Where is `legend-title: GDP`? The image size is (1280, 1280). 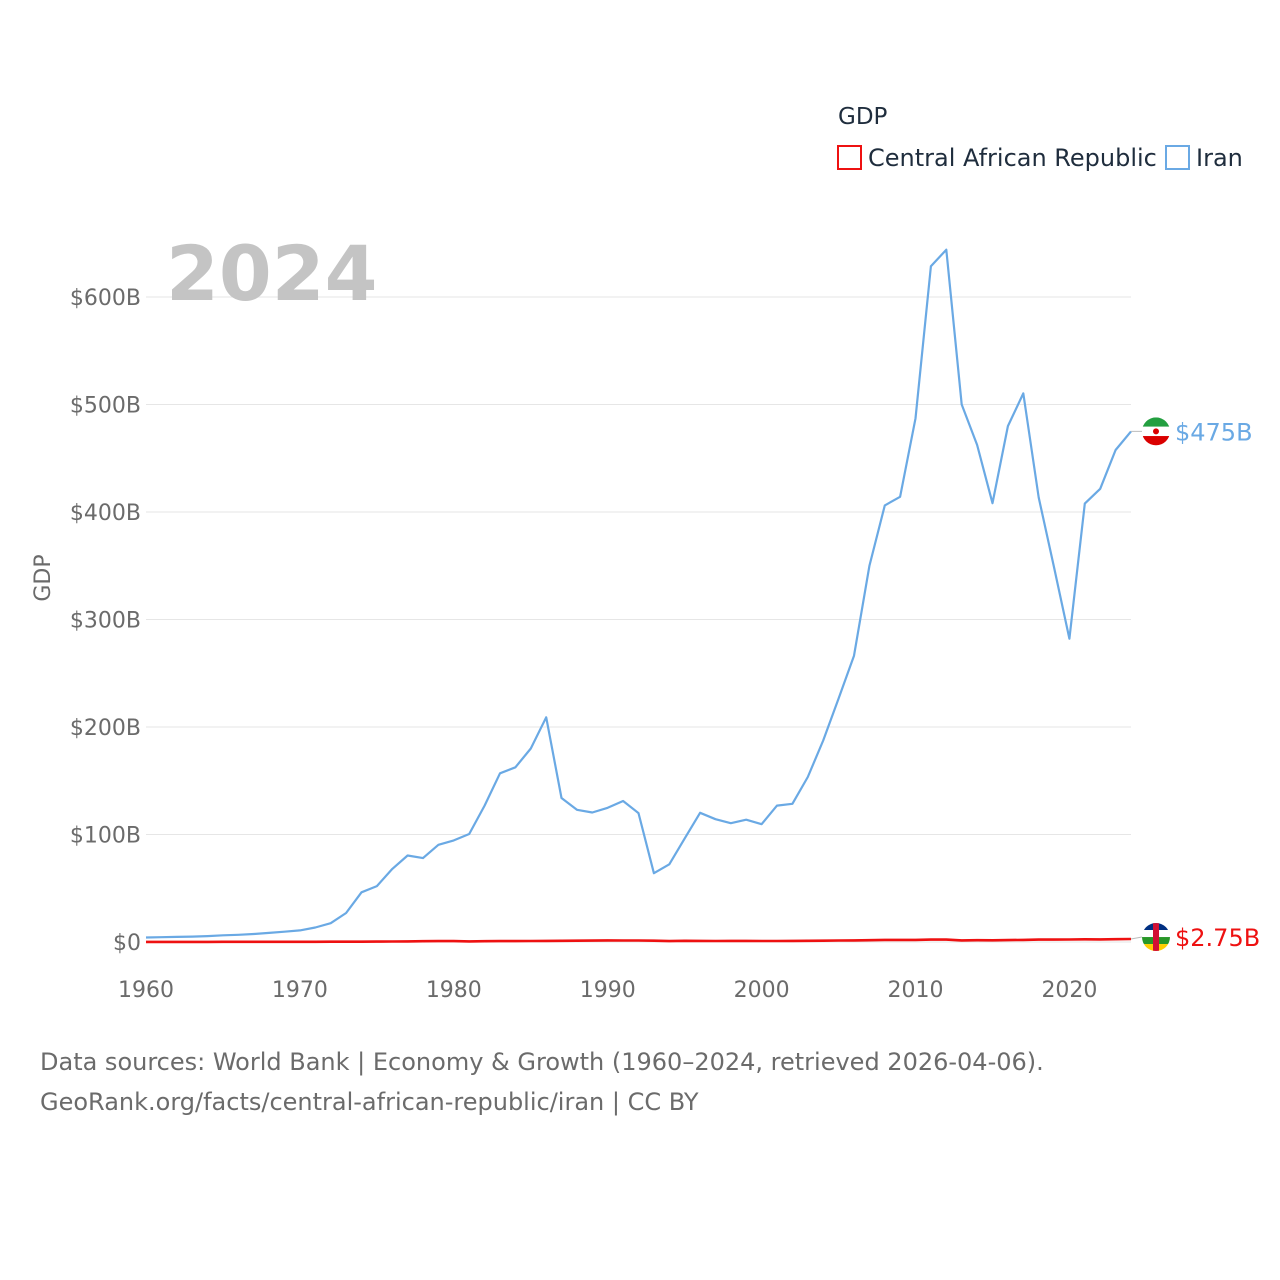 legend-title: GDP is located at coordinates (863, 117).